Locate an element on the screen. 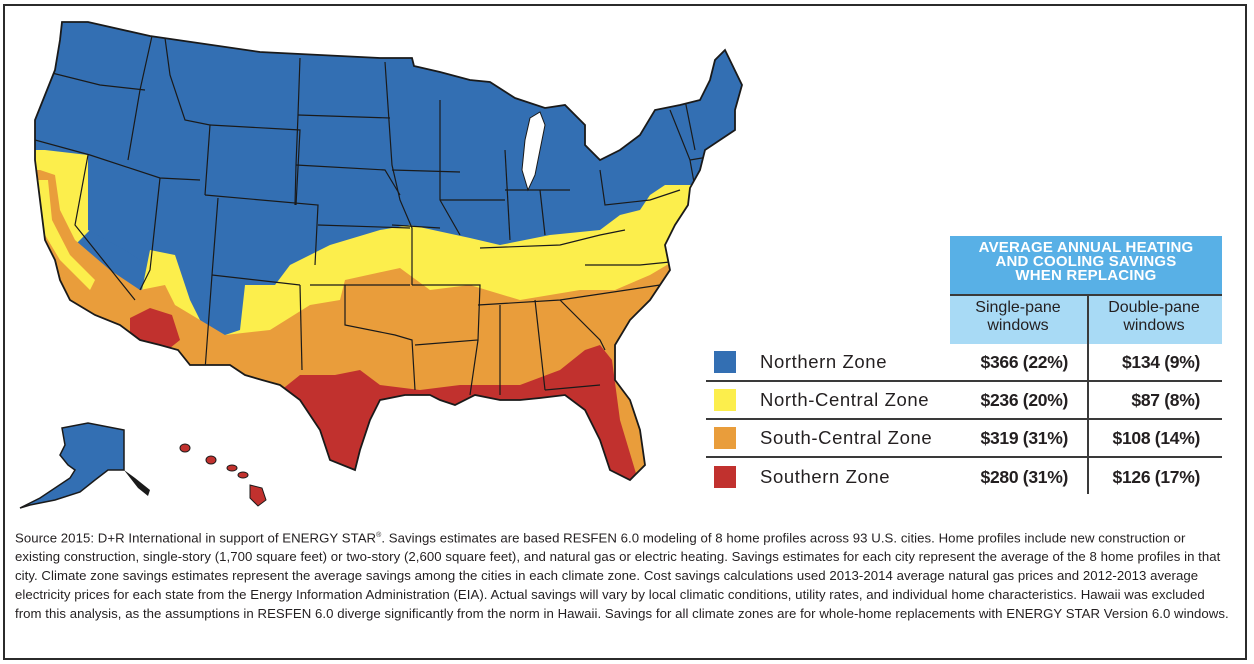  lake-michigan is located at coordinates (533, 151).